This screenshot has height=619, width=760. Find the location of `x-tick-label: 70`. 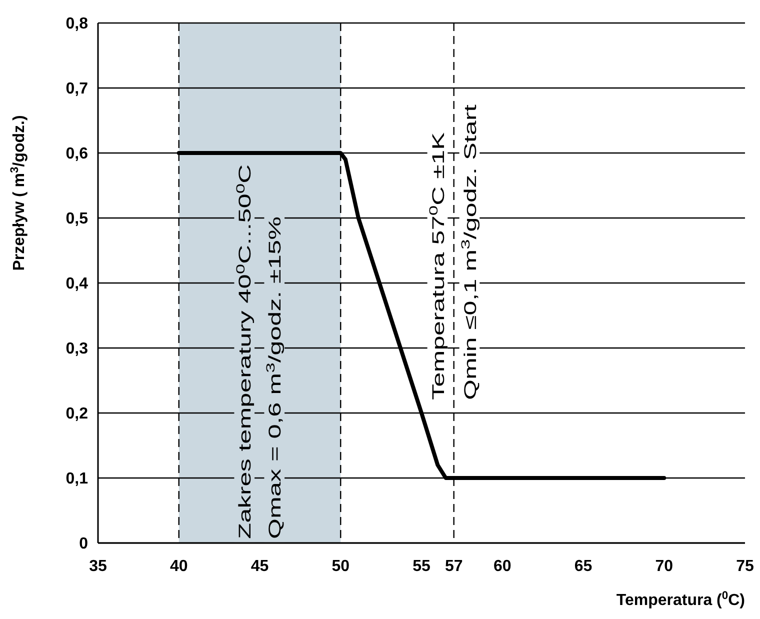

x-tick-label: 70 is located at coordinates (664, 566).